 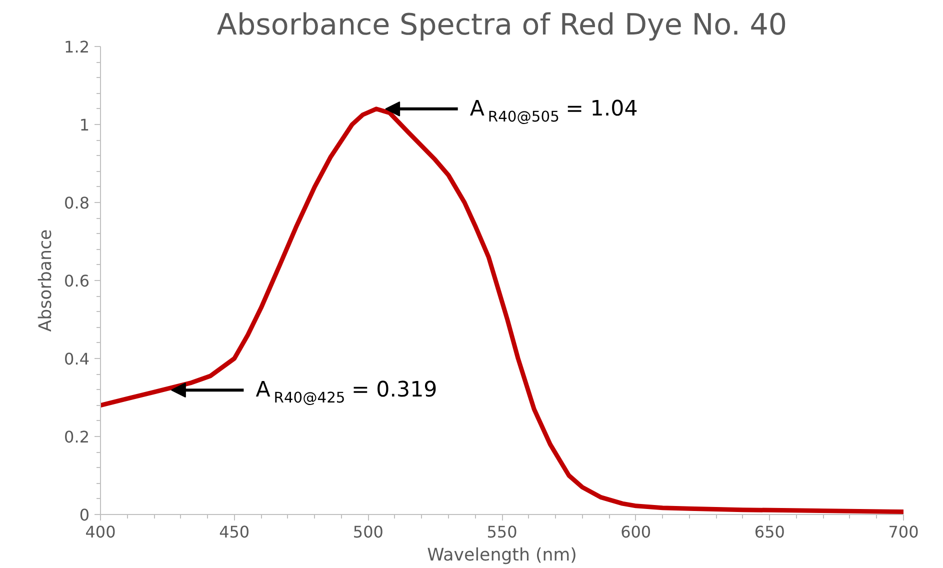 What do you see at coordinates (77, 281) in the screenshot?
I see `y-tick-label: 0.6` at bounding box center [77, 281].